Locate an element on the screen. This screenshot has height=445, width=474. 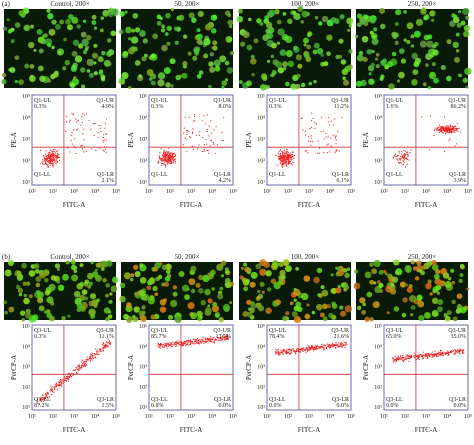
cells is located at coordinates (176, 48).